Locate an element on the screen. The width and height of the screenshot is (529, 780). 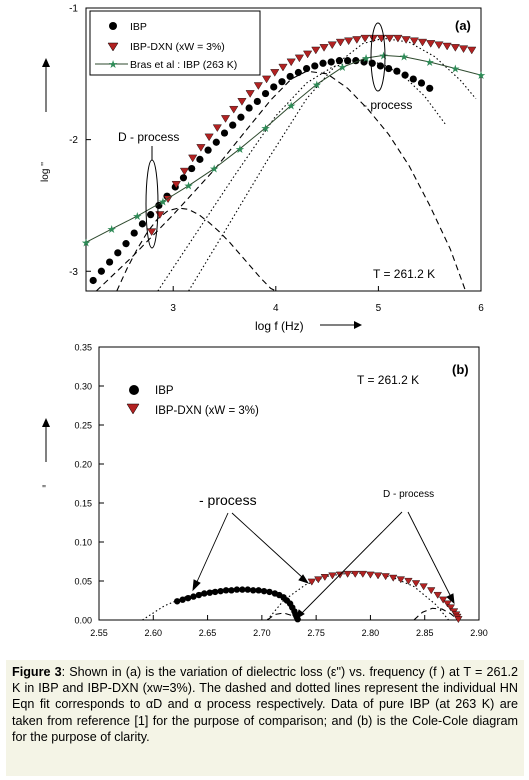
panel-b-y-tick-label: 0.20 is located at coordinates (83, 465).